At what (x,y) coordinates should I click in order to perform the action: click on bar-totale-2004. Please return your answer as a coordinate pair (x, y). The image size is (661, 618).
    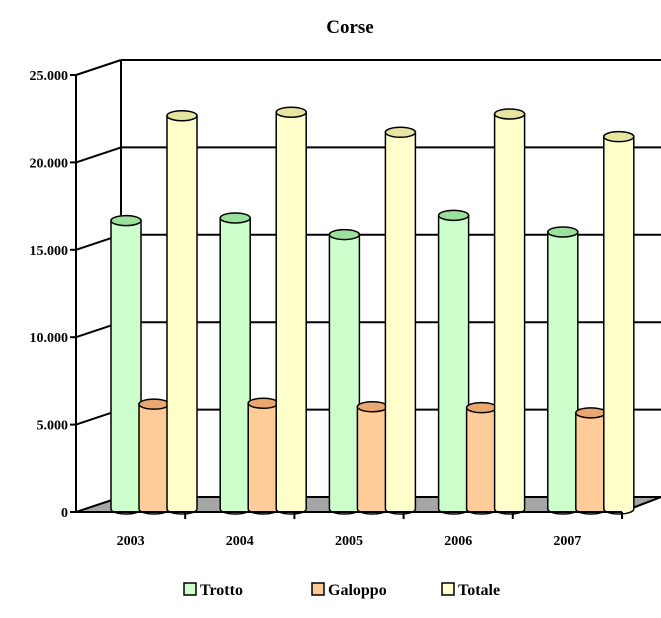
    Looking at the image, I should click on (291, 310).